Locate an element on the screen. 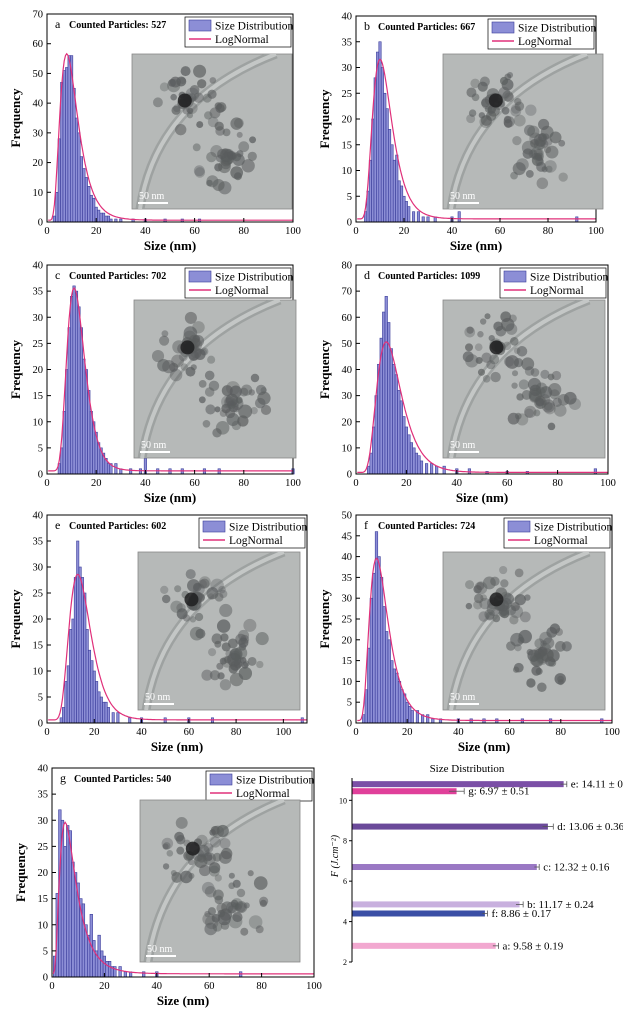 This screenshot has width=623, height=1009. summary-bar-label: b: 11.17 ± 0.24 is located at coordinates (560, 905).